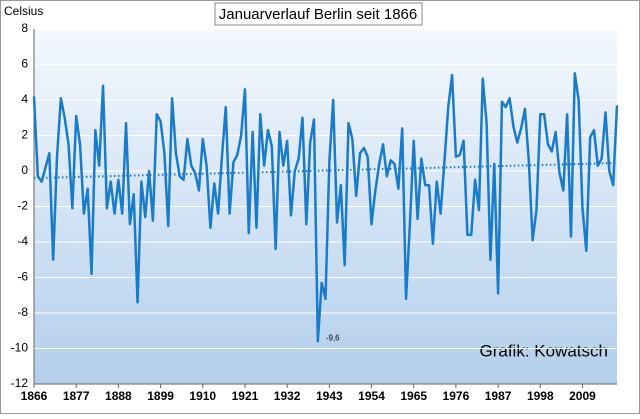  I want to click on y-axis-label: Celsius, so click(23, 11).